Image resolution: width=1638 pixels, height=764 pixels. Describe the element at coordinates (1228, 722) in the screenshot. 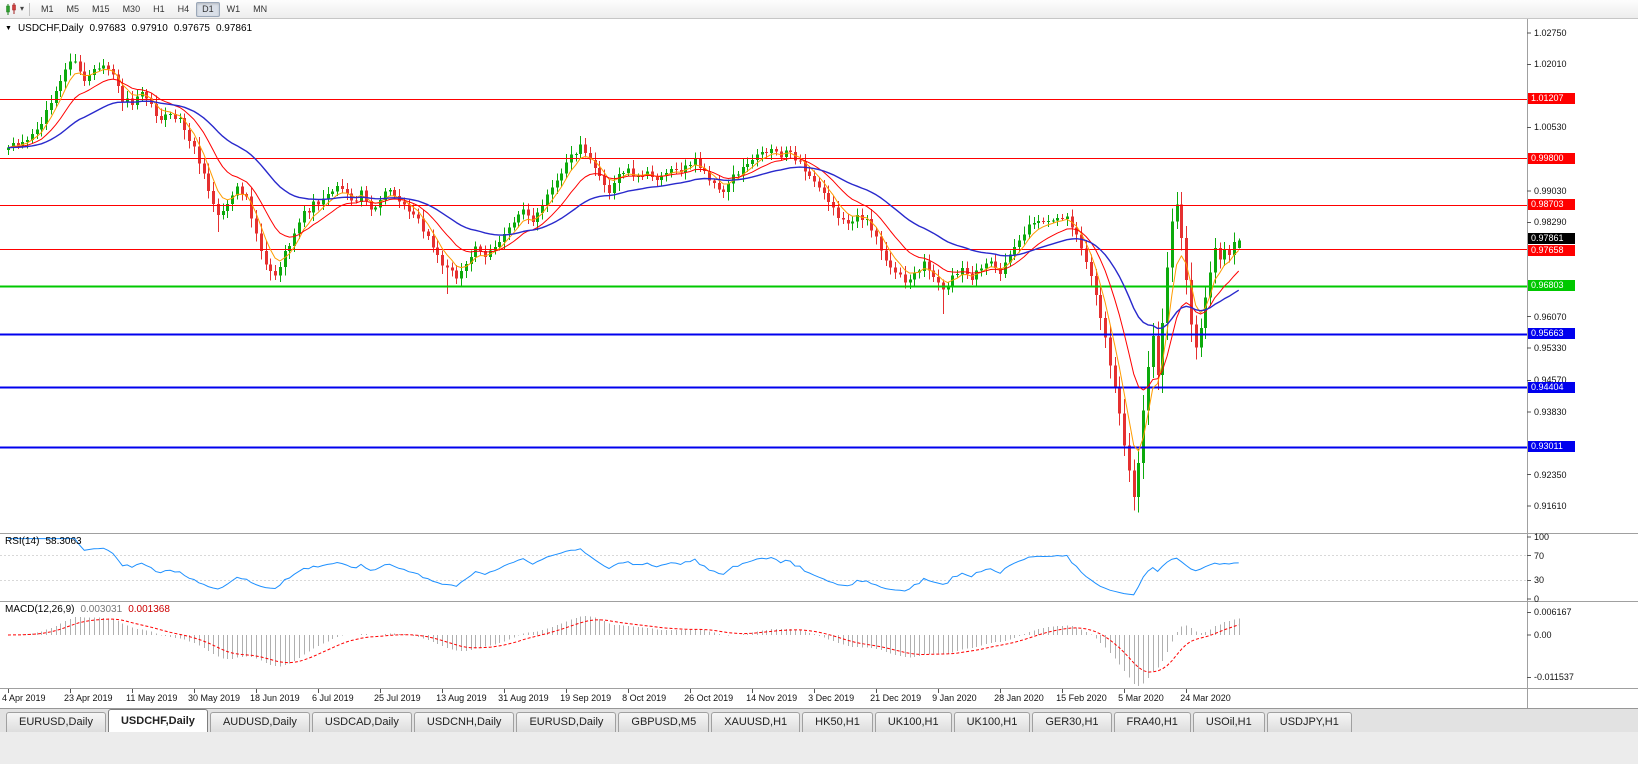

I see `chart-tab-usoil-h1: USOil,H1` at that location.